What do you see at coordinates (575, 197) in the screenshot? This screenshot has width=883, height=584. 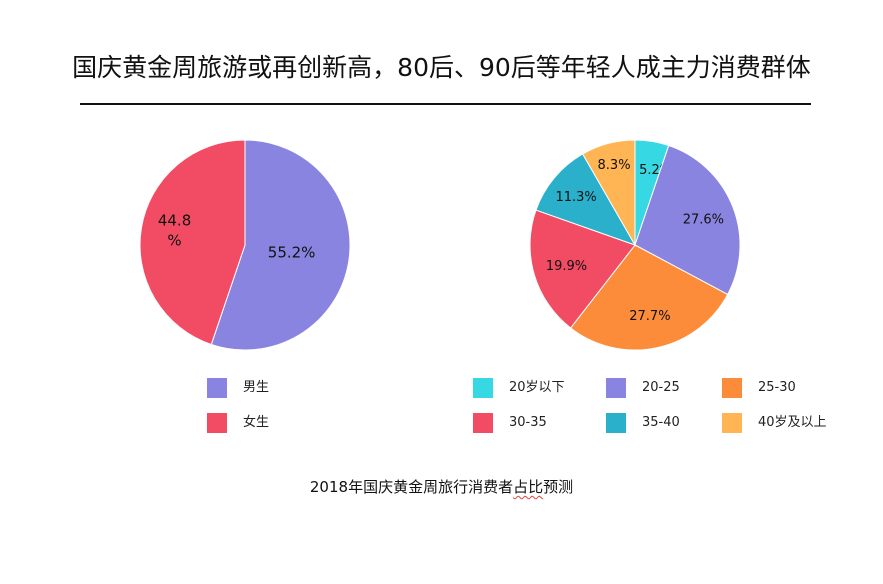 I see `age-slice-label-4: 11.3%` at bounding box center [575, 197].